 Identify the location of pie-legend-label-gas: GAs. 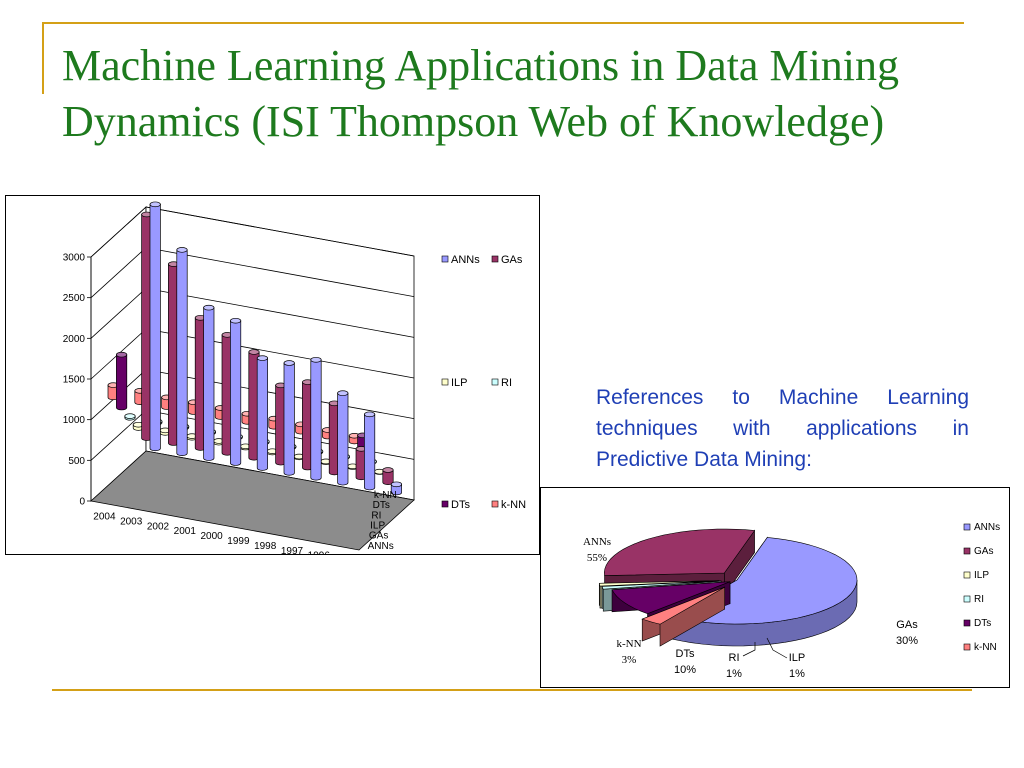
(983, 551).